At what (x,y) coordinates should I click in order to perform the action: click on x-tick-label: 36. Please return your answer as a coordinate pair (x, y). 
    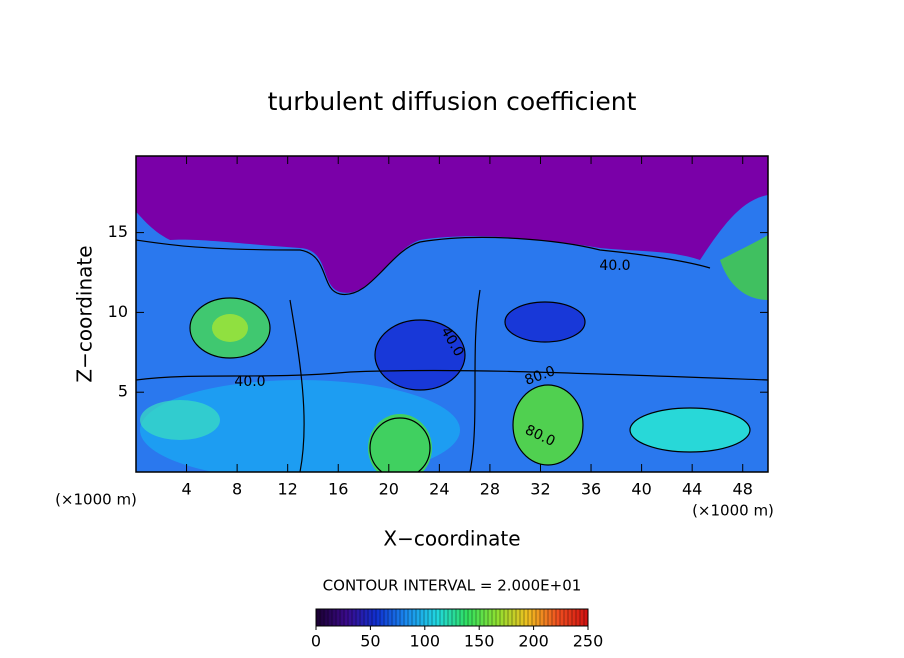
    Looking at the image, I should click on (591, 489).